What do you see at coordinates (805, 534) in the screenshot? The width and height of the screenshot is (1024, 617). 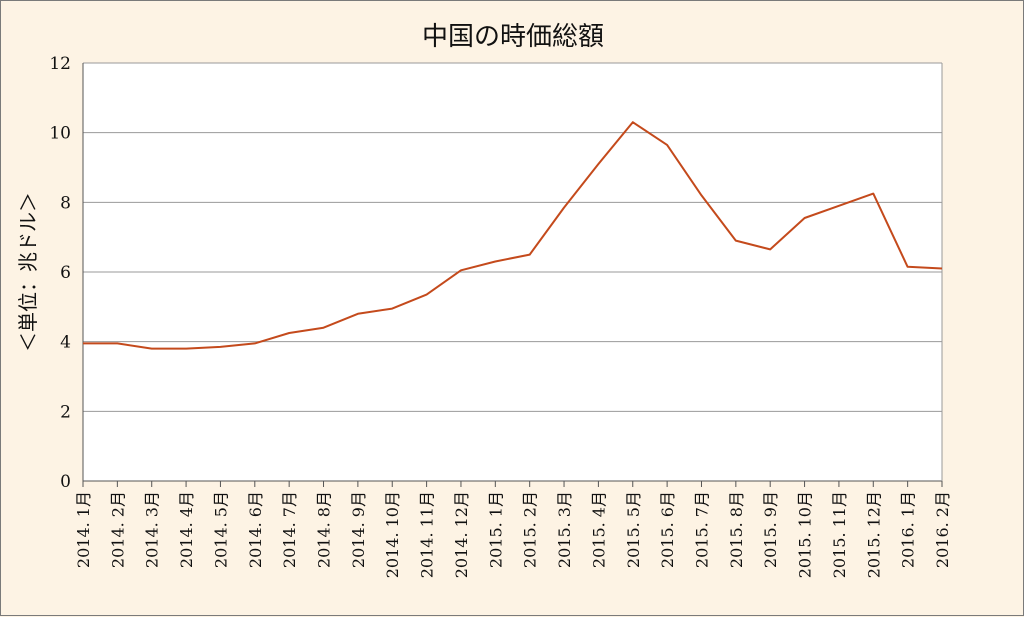 I see `x-tick-label: 2015. 10月` at bounding box center [805, 534].